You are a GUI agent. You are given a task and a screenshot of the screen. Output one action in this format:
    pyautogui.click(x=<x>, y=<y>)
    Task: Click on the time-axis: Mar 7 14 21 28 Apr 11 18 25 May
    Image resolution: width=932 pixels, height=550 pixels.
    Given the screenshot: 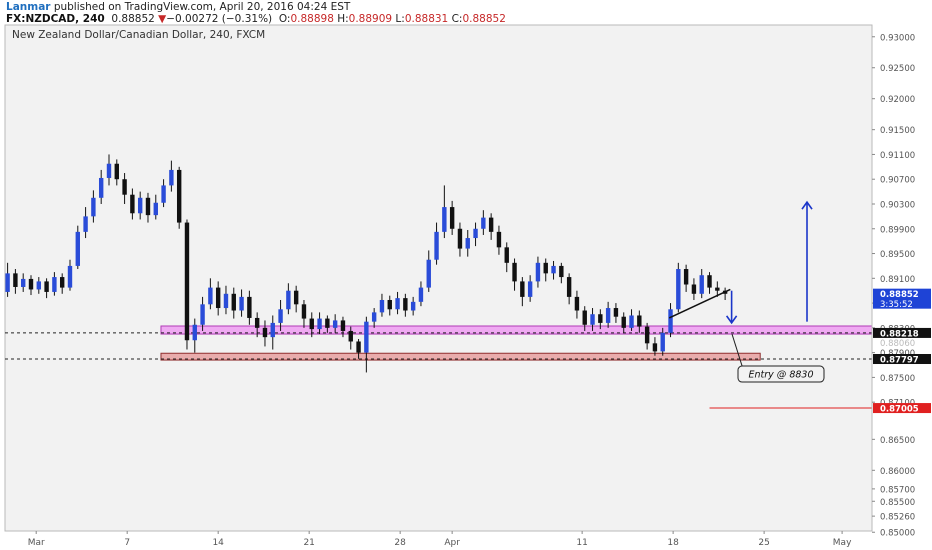 What is the action you would take?
    pyautogui.click(x=438, y=539)
    